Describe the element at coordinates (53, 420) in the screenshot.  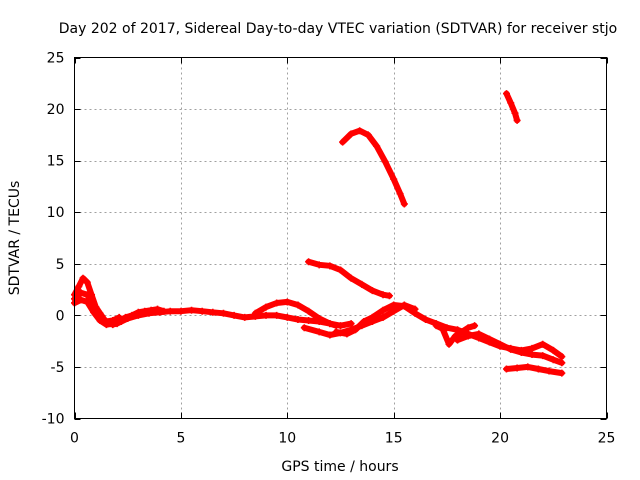
I see `y-tick-label: -10` at that location.